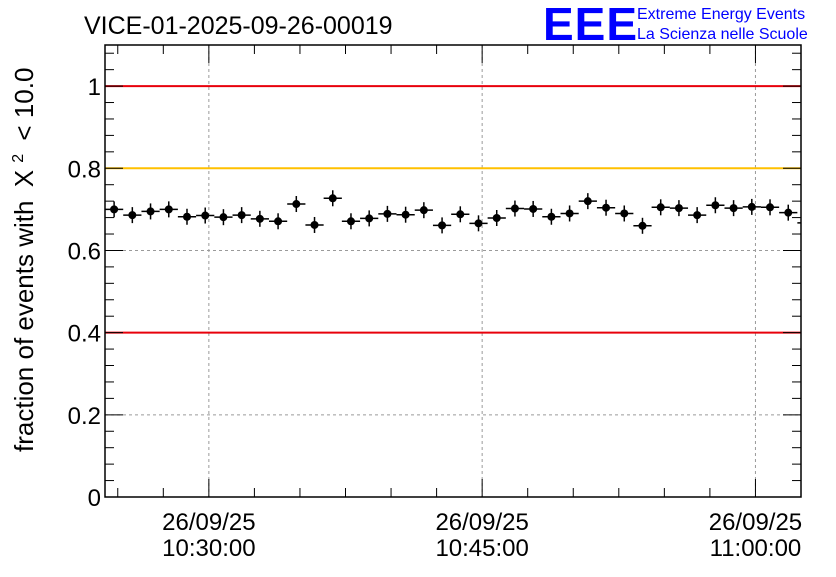 The width and height of the screenshot is (836, 577). I want to click on x-tick-label-2: 11:00:00, so click(756, 548).